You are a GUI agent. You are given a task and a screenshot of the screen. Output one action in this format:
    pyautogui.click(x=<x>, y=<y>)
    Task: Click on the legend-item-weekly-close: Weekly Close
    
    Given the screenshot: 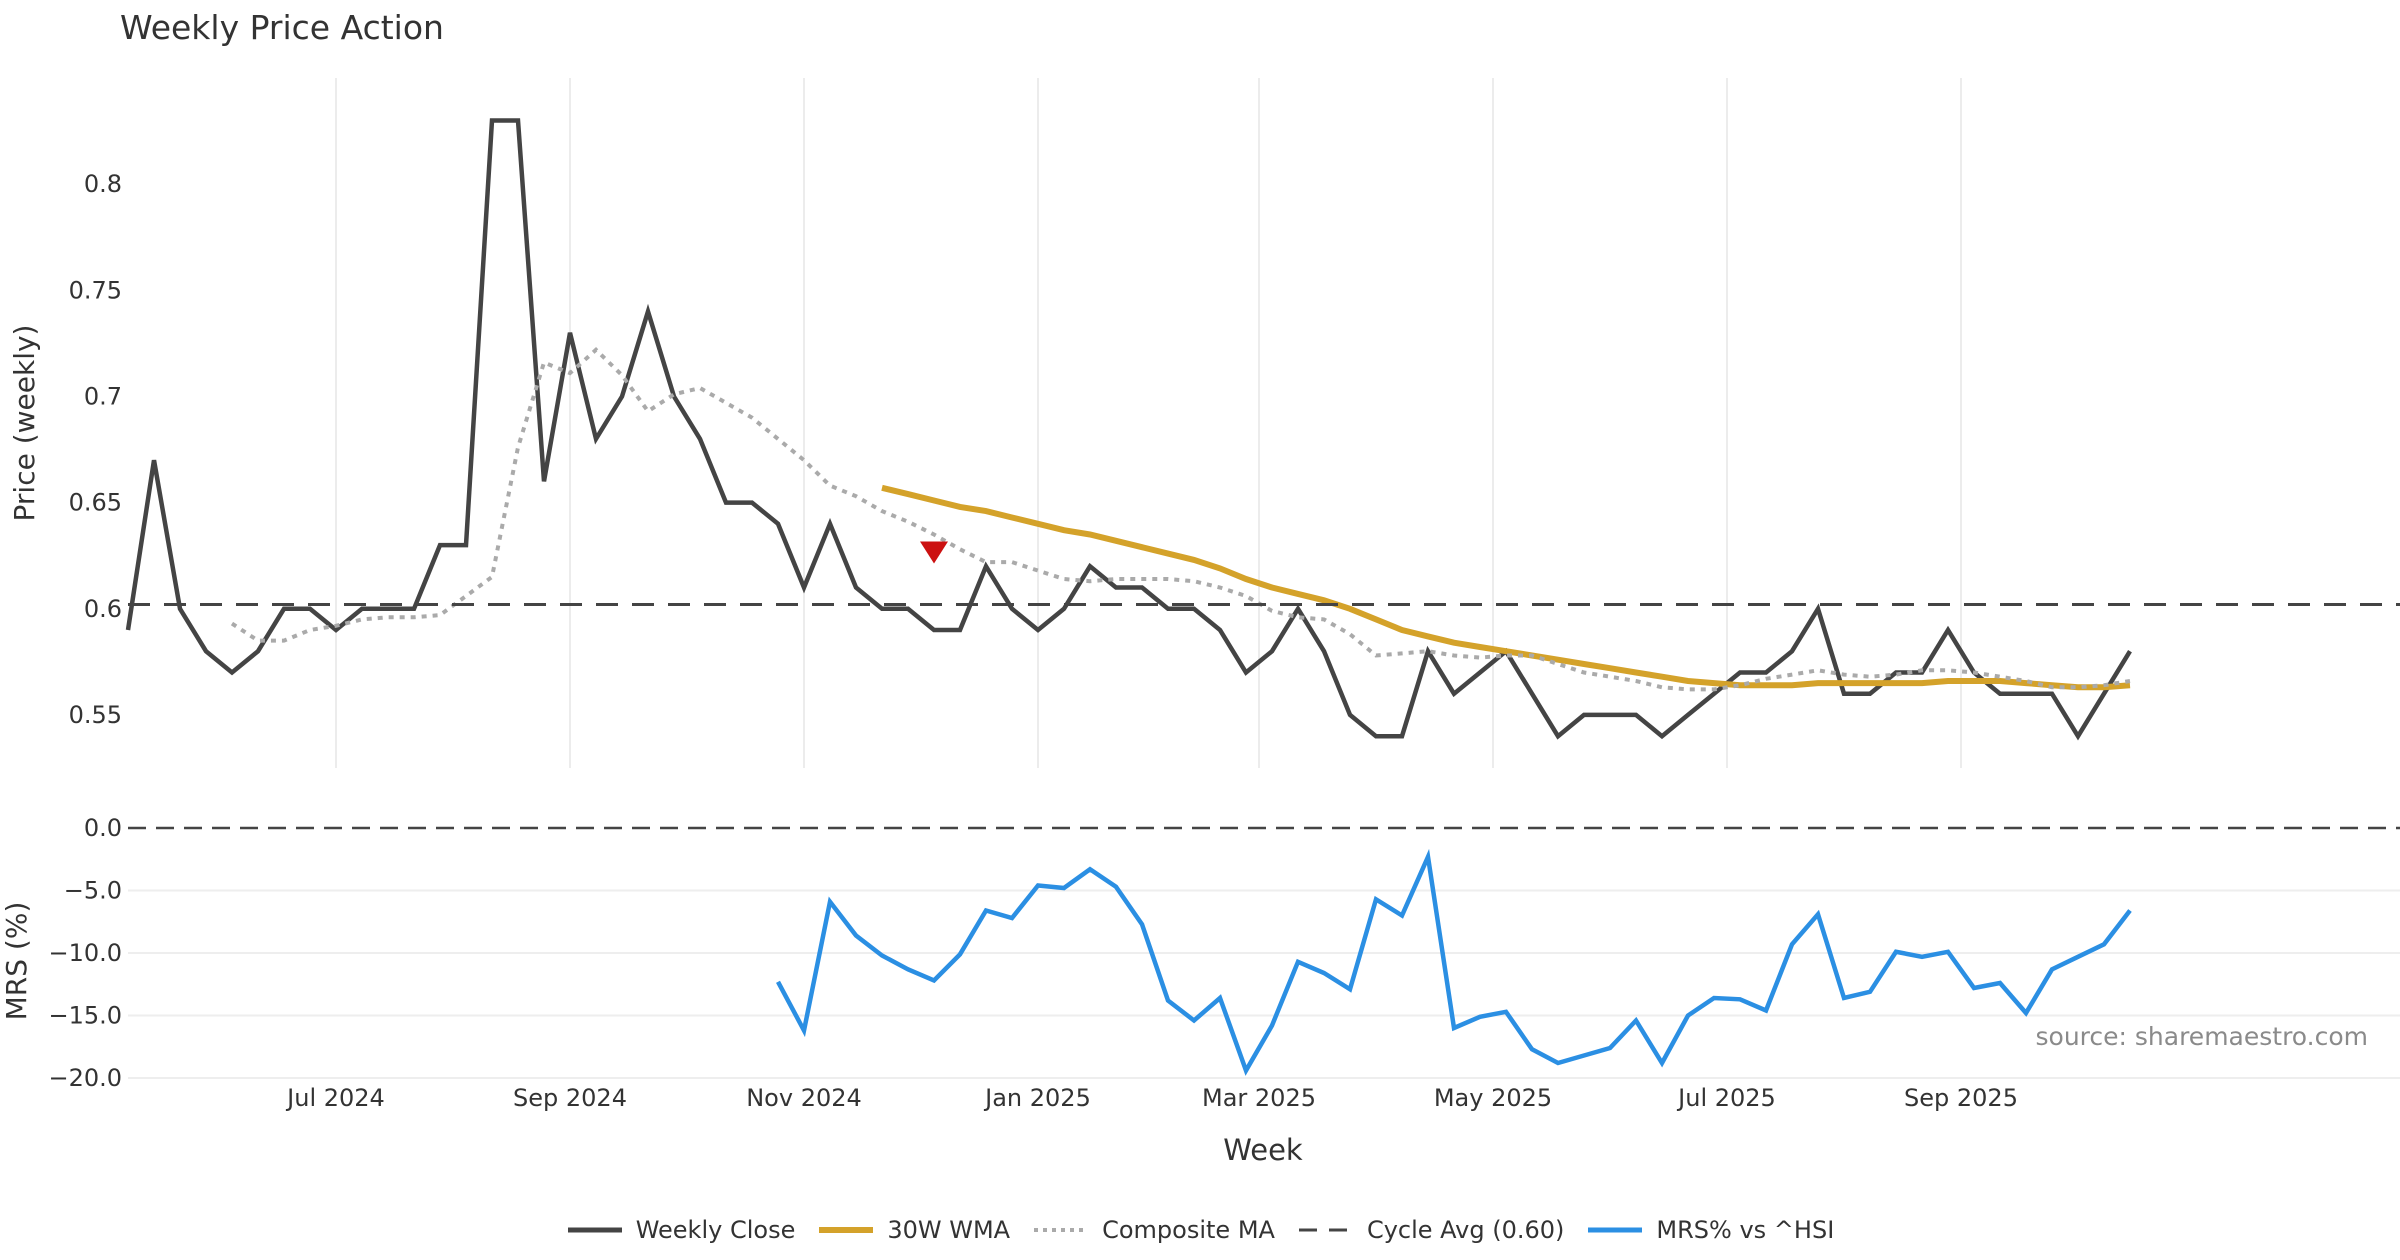 What is the action you would take?
    pyautogui.click(x=681, y=1230)
    